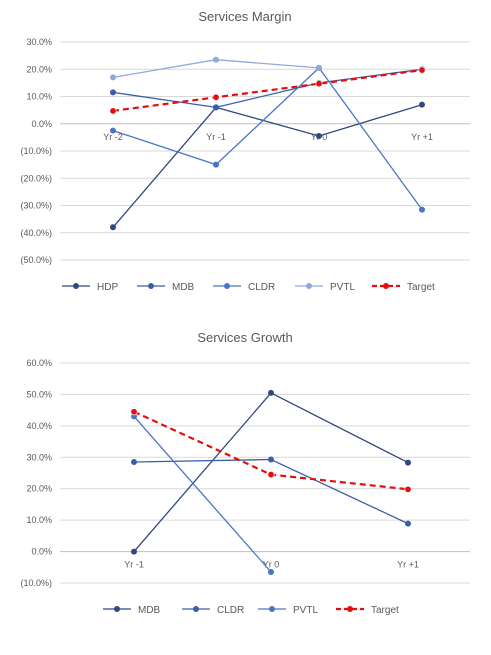  I want to click on margin-x-tick-label: Yr -1, so click(216, 137).